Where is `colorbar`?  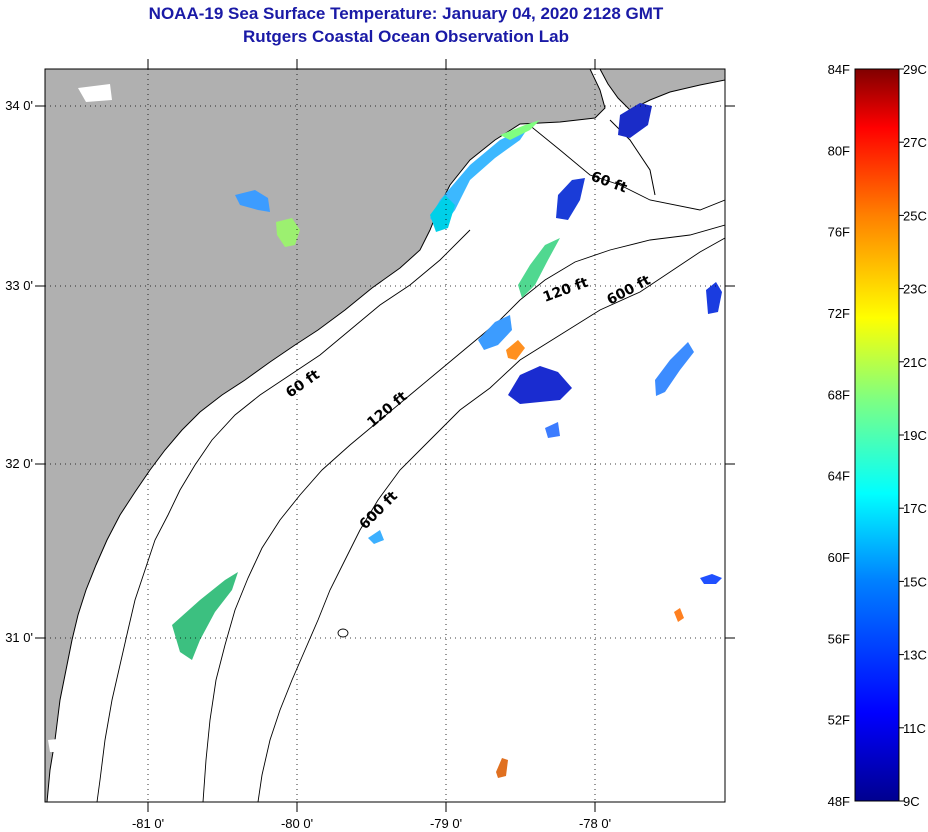
colorbar is located at coordinates (877, 435).